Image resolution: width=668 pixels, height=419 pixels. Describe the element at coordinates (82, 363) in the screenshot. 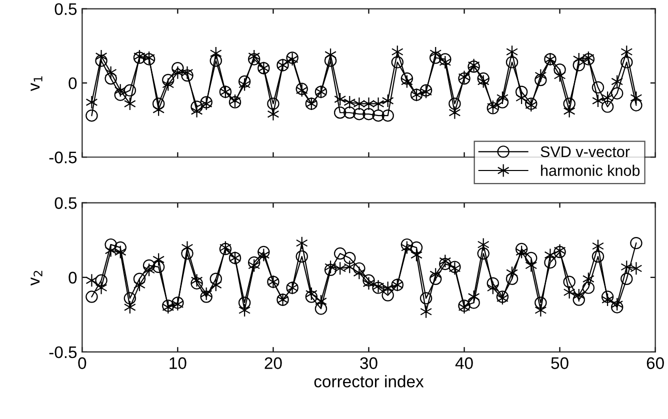

I see `x-tick-label: 0` at that location.